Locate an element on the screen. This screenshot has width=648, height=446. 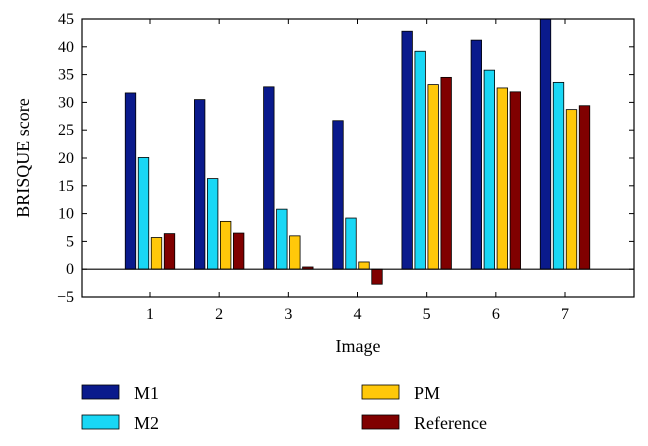
x-axis-label: Image is located at coordinates (358, 346).